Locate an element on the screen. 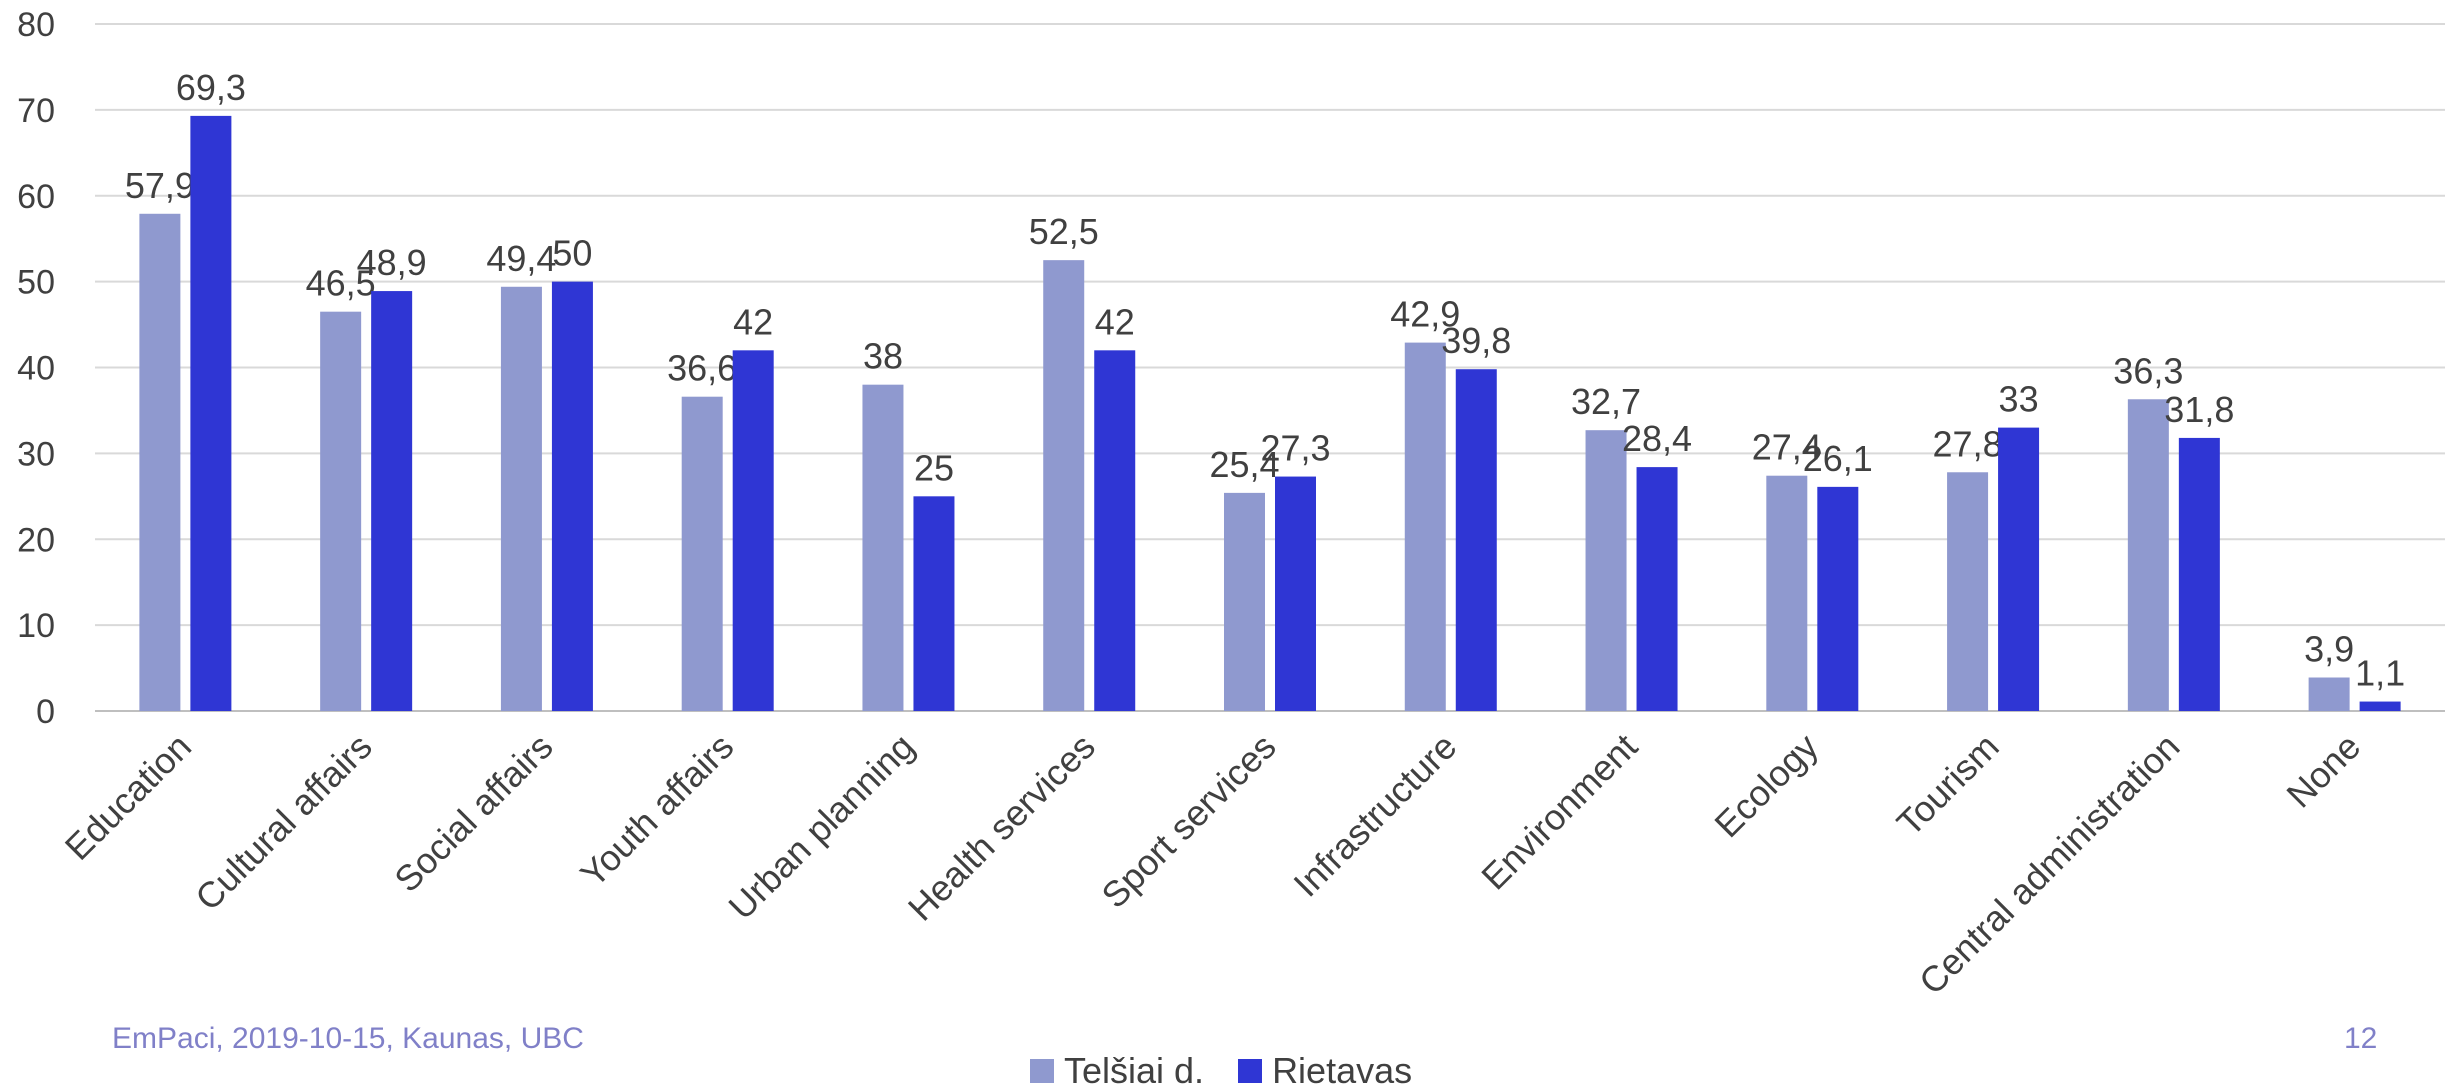  data-label: 27,4 is located at coordinates (1787, 447).